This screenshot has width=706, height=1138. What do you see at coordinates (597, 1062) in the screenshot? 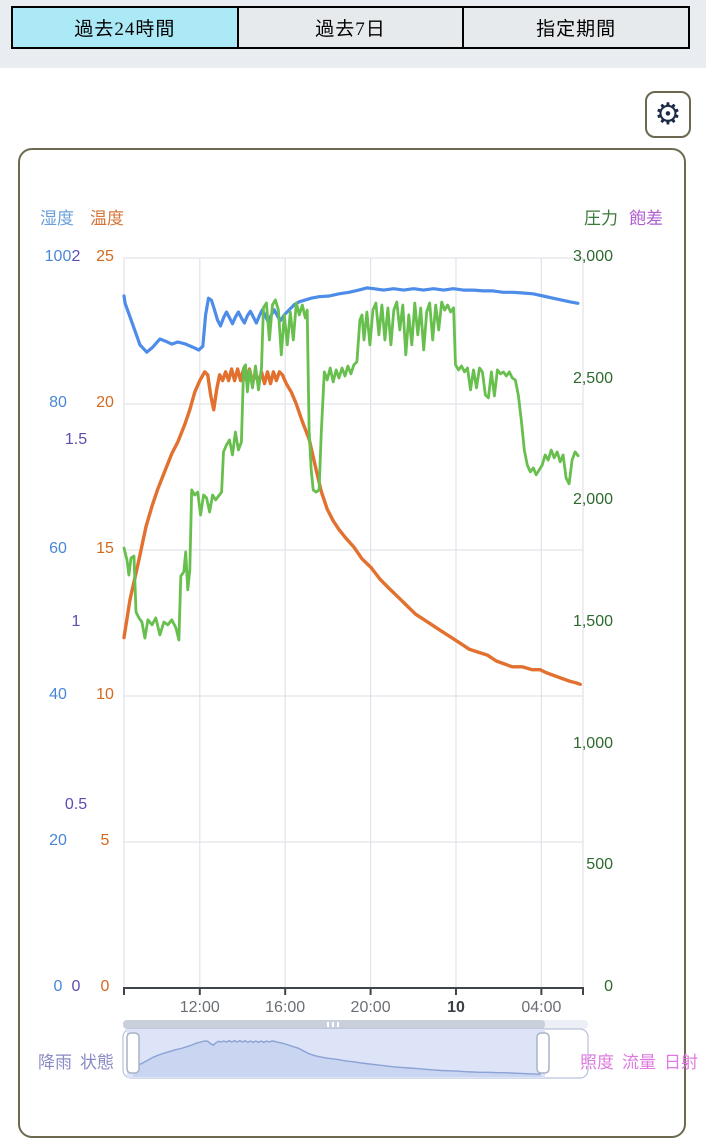
I see `light-flow-solar-label: 照度` at bounding box center [597, 1062].